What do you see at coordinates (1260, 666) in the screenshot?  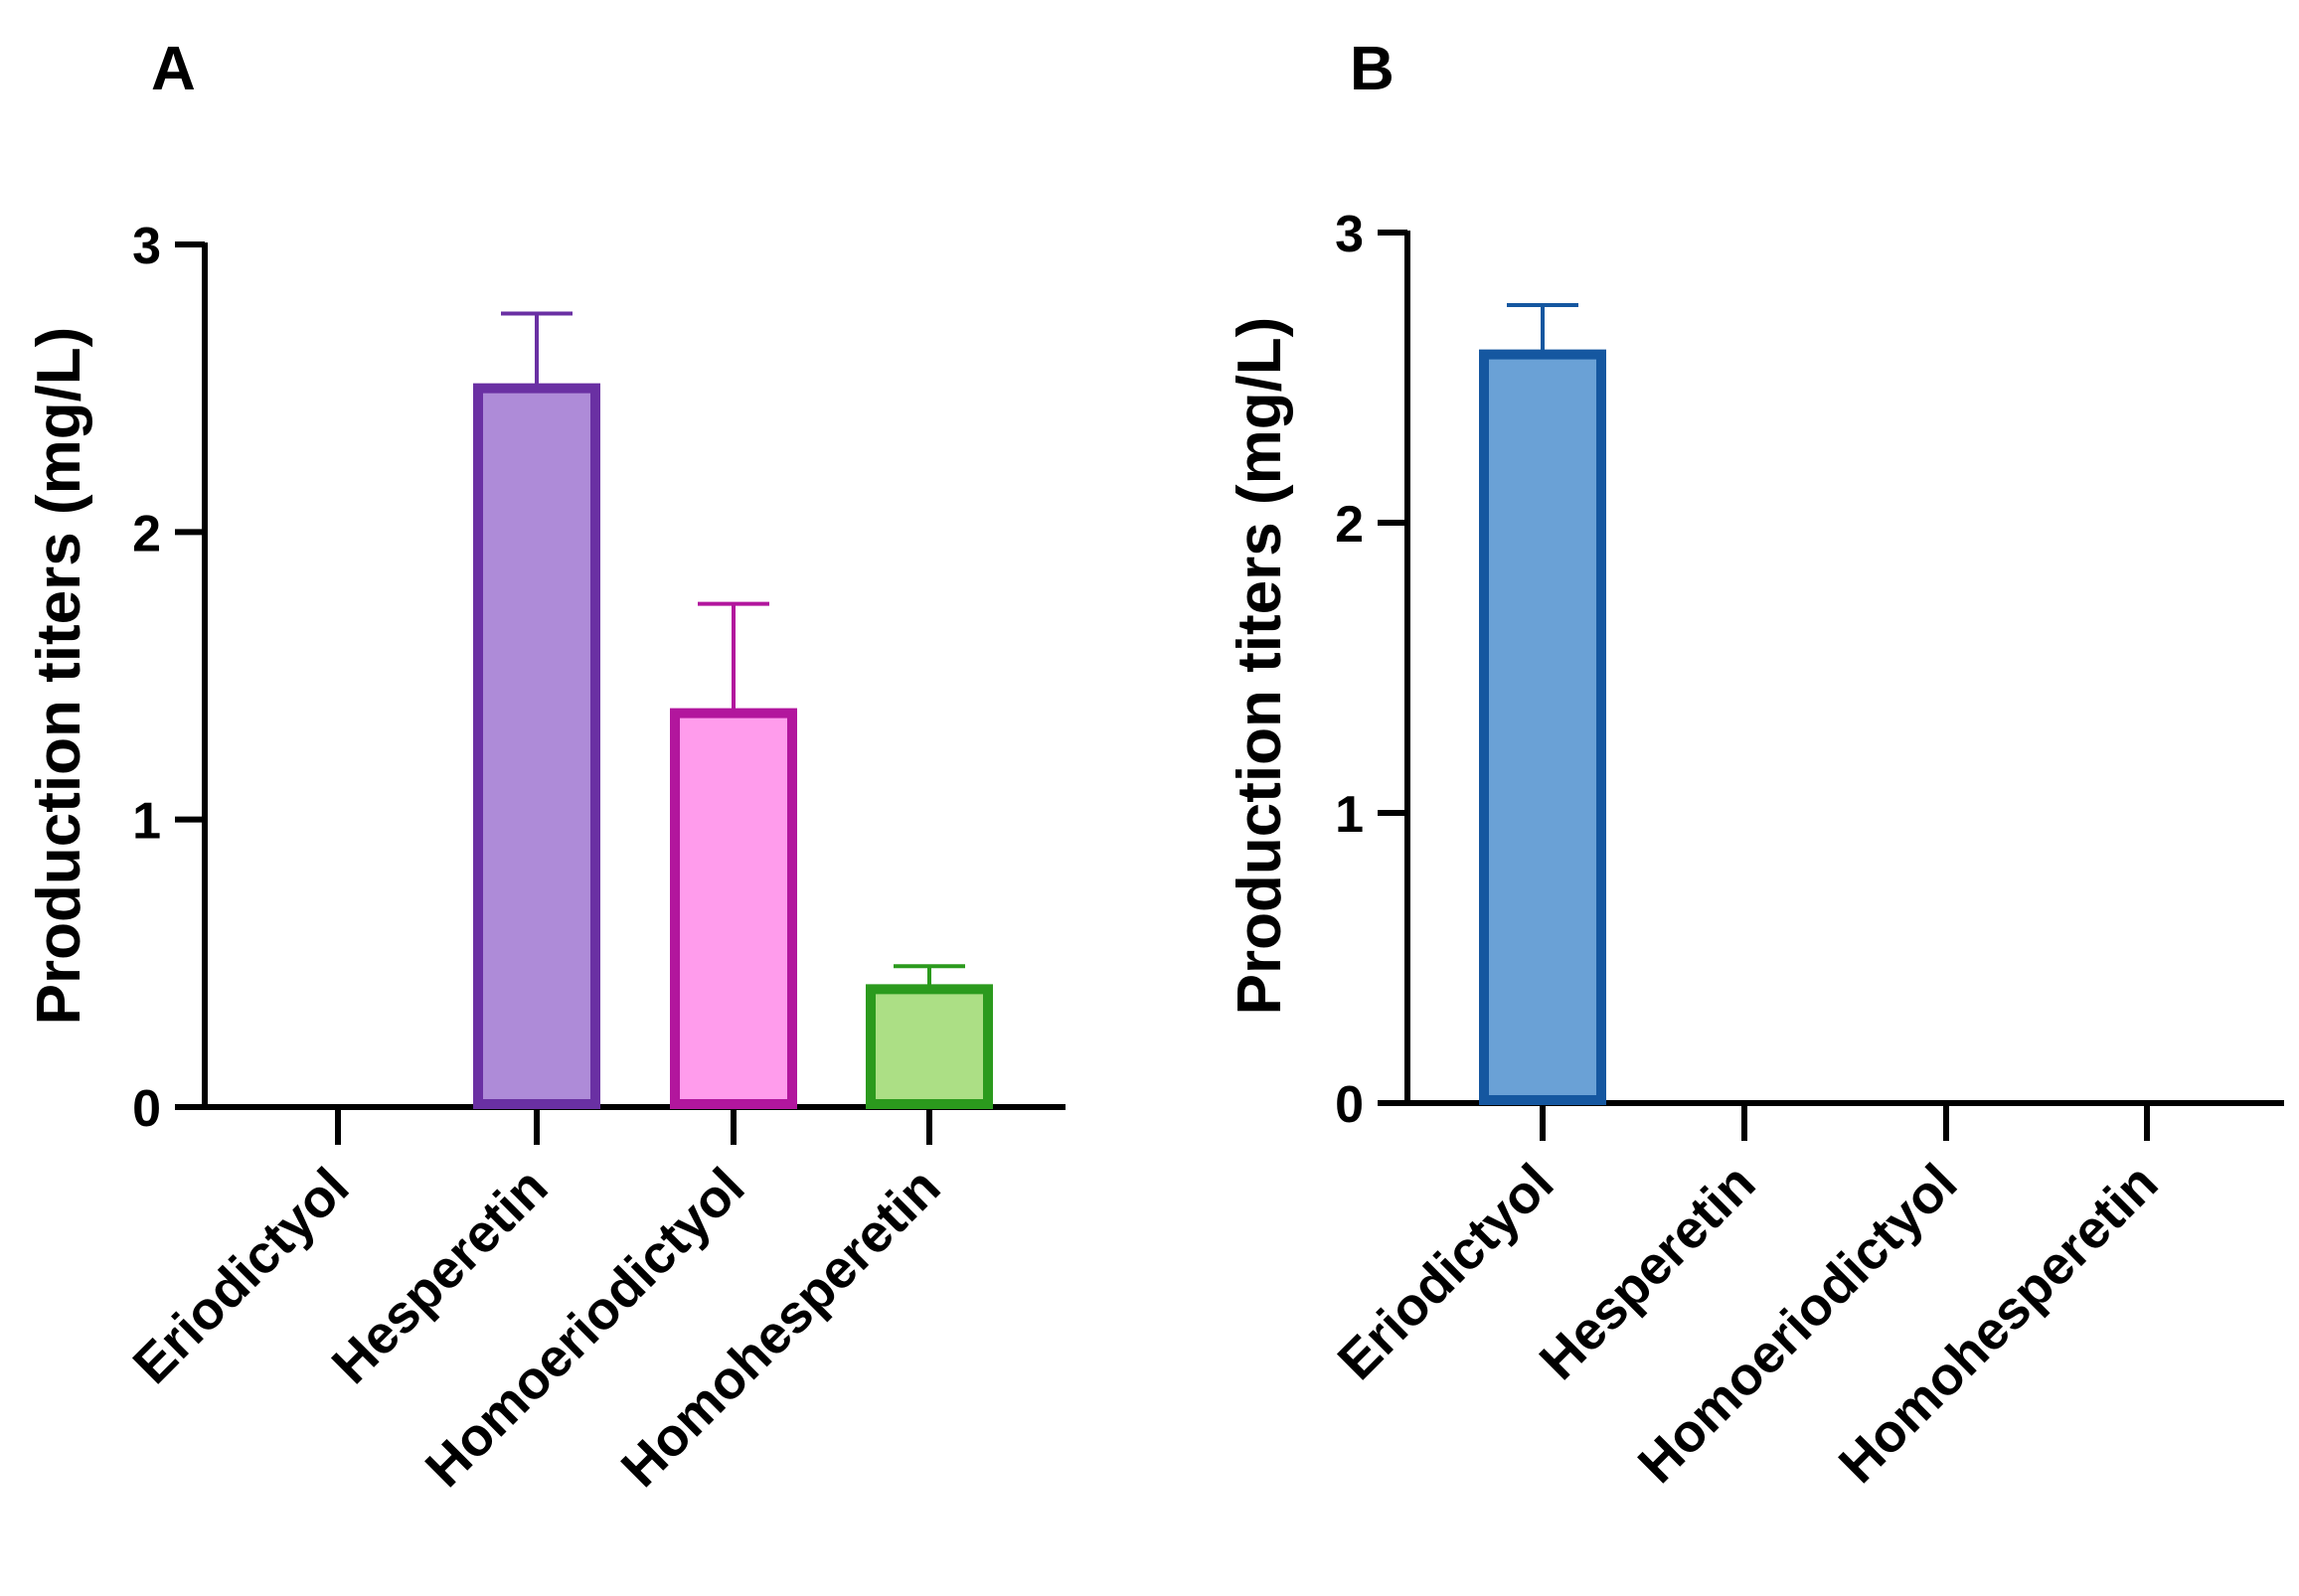 I see `panel-b-y-axis-title: Production titers (mg/L)` at bounding box center [1260, 666].